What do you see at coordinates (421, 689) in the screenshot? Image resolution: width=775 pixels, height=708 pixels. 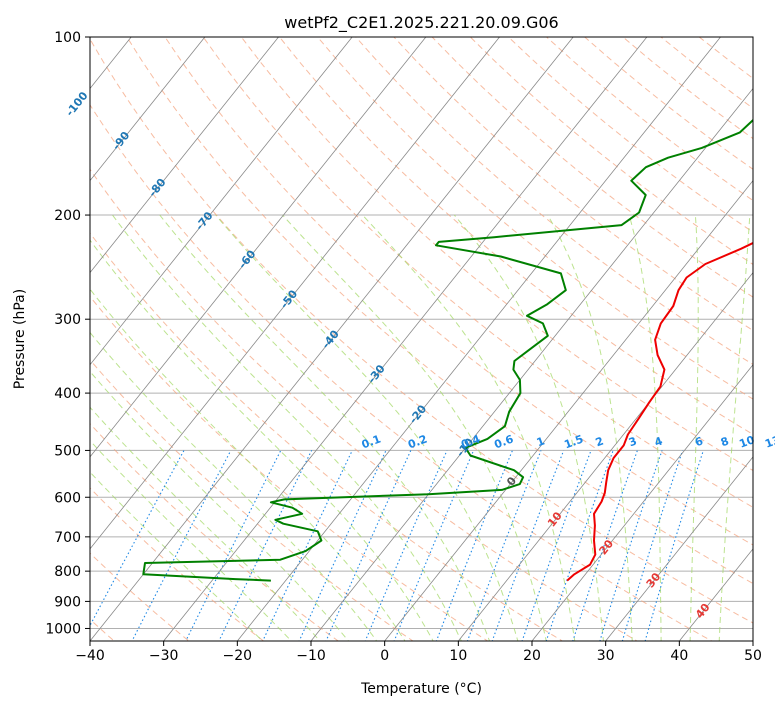 I see `x-axis-label: Temperature (°C)` at bounding box center [421, 689].